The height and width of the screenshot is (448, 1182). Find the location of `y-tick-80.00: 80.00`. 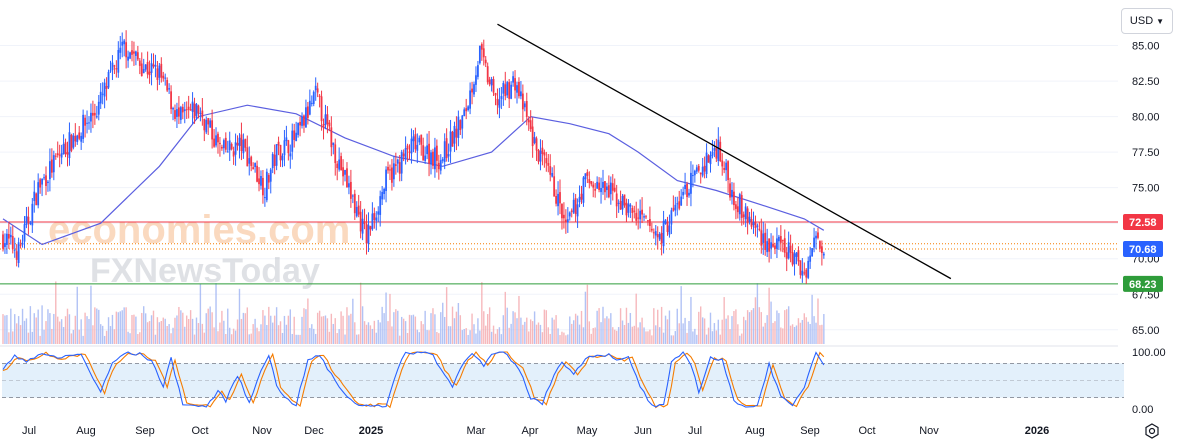

y-tick-80.00: 80.00 is located at coordinates (1146, 118).